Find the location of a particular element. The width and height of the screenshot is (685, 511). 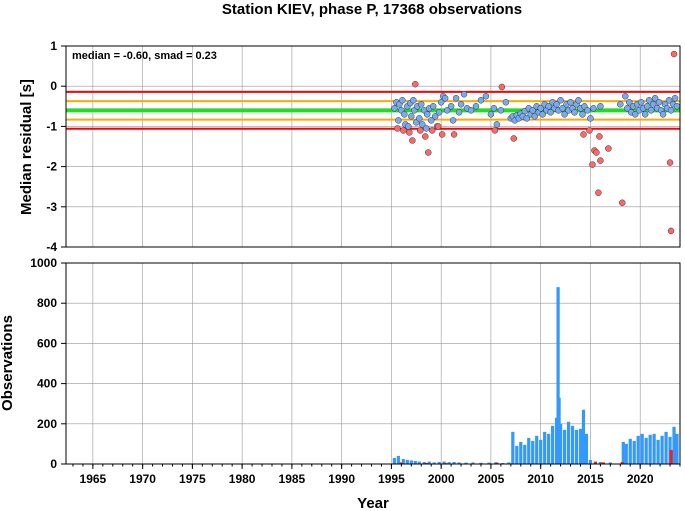

x-tick-label: 2010 is located at coordinates (540, 479).